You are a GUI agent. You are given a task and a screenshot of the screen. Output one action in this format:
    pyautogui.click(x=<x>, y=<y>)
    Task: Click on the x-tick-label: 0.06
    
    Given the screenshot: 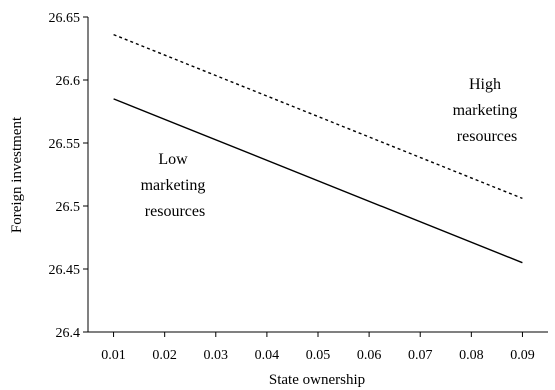 What is the action you would take?
    pyautogui.click(x=369, y=355)
    